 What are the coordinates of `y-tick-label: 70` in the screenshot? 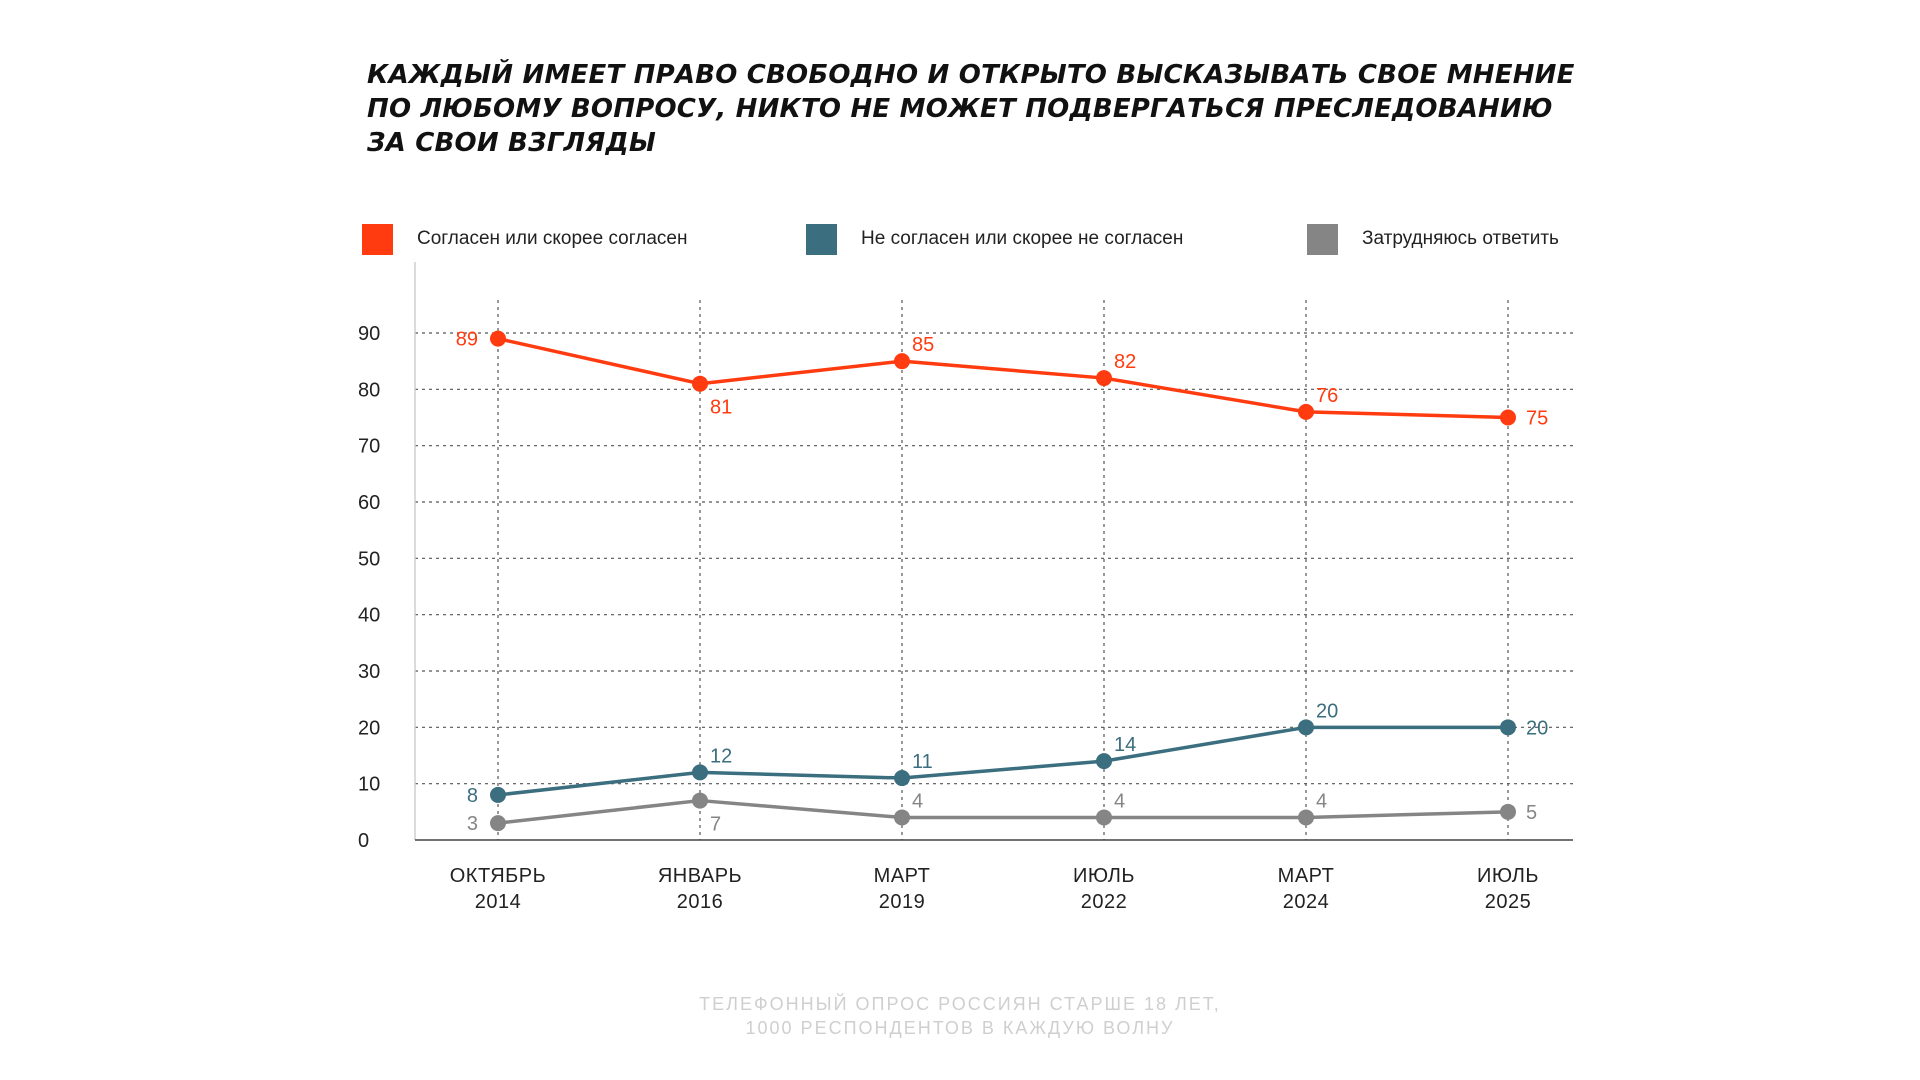 It's located at (369, 447).